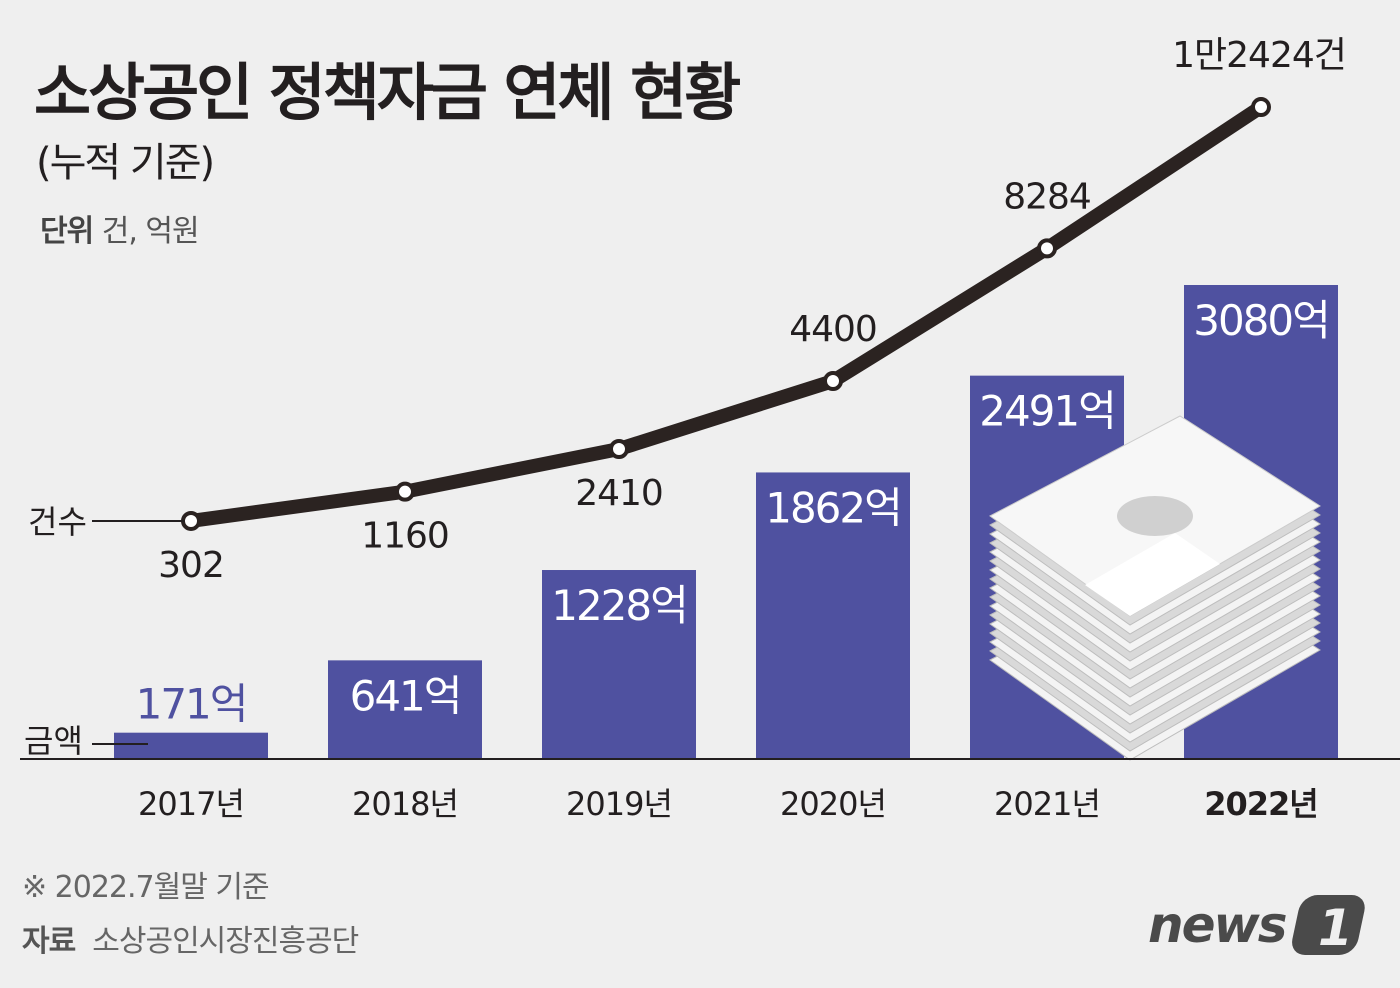 The height and width of the screenshot is (988, 1400). I want to click on news1-logo: 1, so click(1335, 928).